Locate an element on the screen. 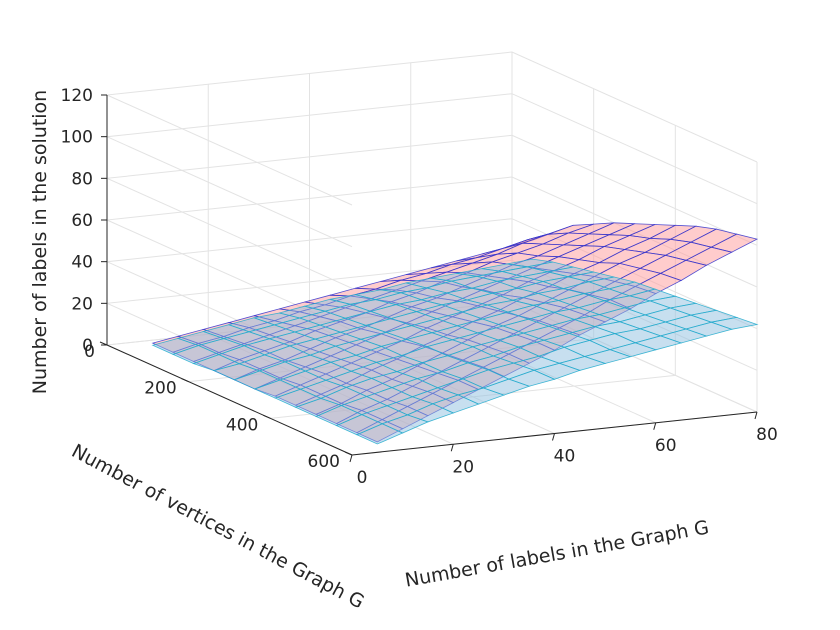  surface-patch is located at coordinates (379, 434).